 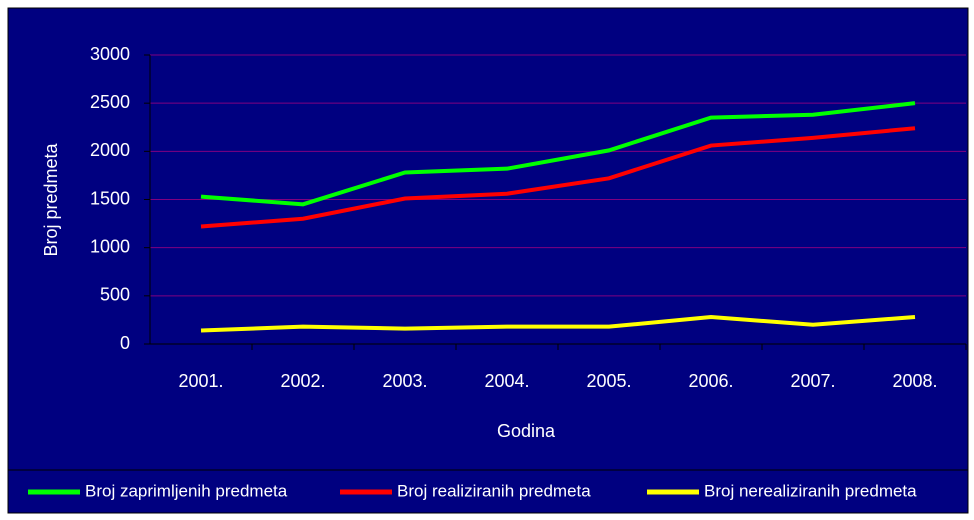 I want to click on x-tick-label: 2007., so click(x=812, y=381).